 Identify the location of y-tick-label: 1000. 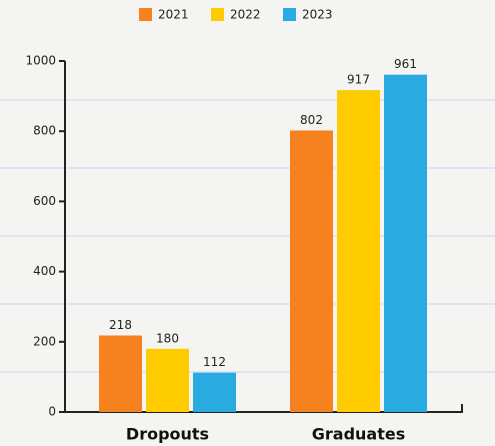
(40, 61).